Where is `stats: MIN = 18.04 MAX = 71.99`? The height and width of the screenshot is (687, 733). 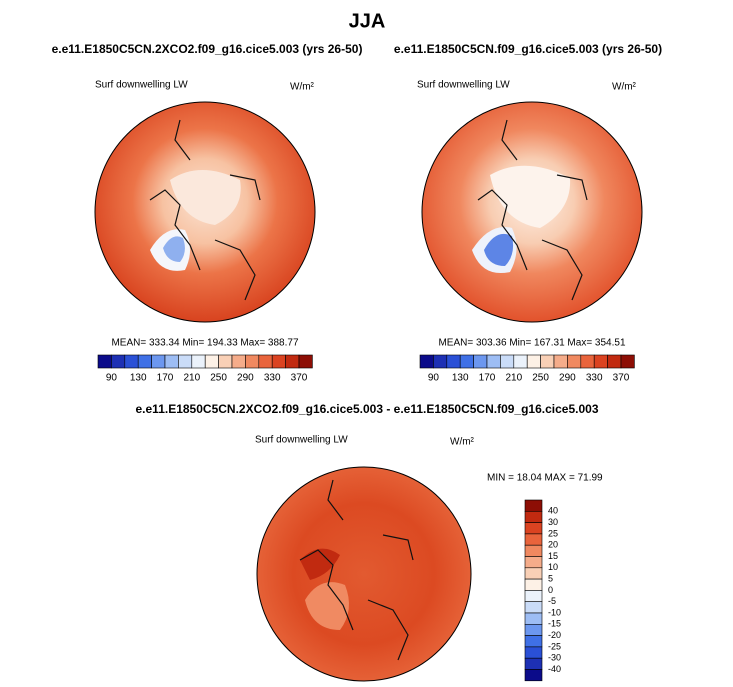 stats: MIN = 18.04 MAX = 71.99 is located at coordinates (545, 478).